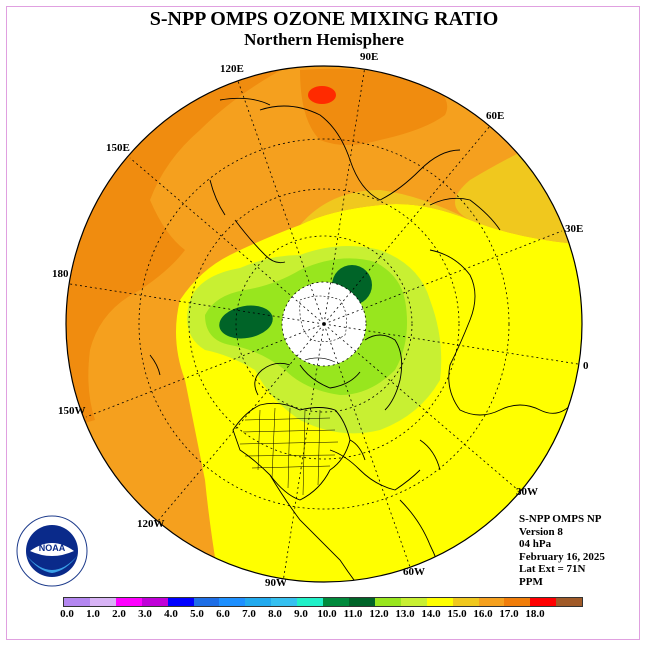 The width and height of the screenshot is (648, 648). What do you see at coordinates (353, 614) in the screenshot?
I see `colorbar-tick-label: 11.0` at bounding box center [353, 614].